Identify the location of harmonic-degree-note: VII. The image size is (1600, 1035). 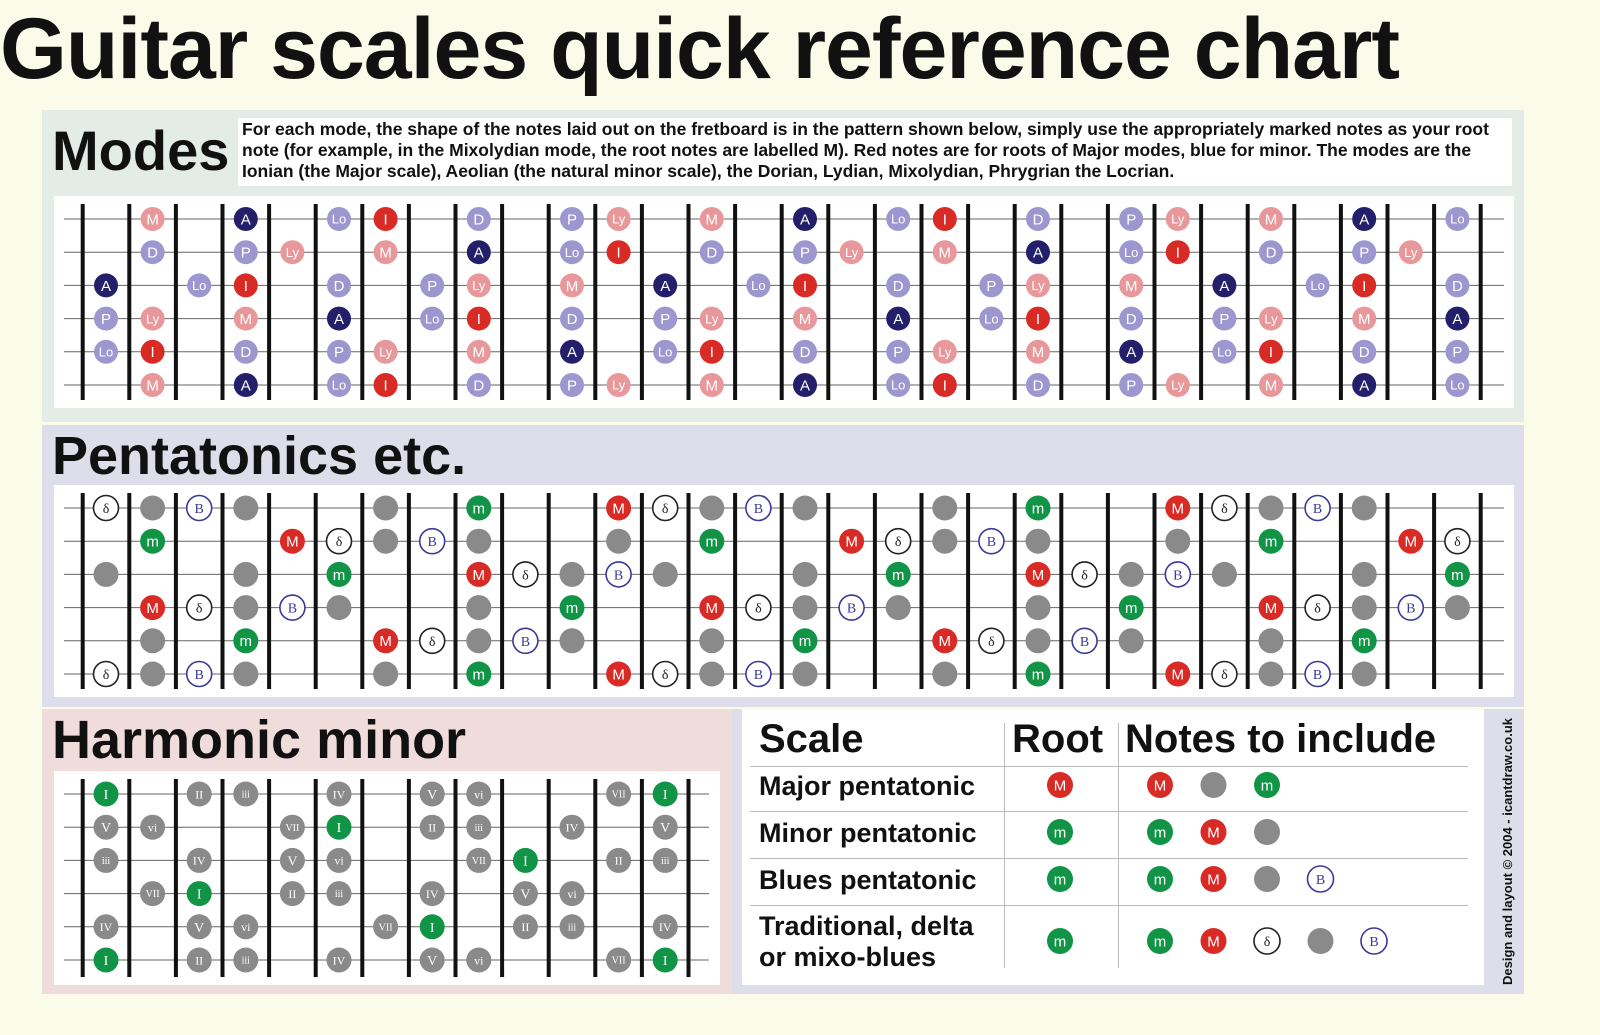
(619, 960).